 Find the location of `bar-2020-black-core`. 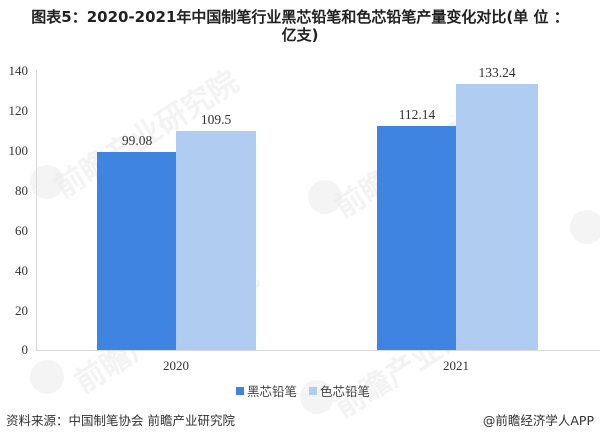

bar-2020-black-core is located at coordinates (136, 251).